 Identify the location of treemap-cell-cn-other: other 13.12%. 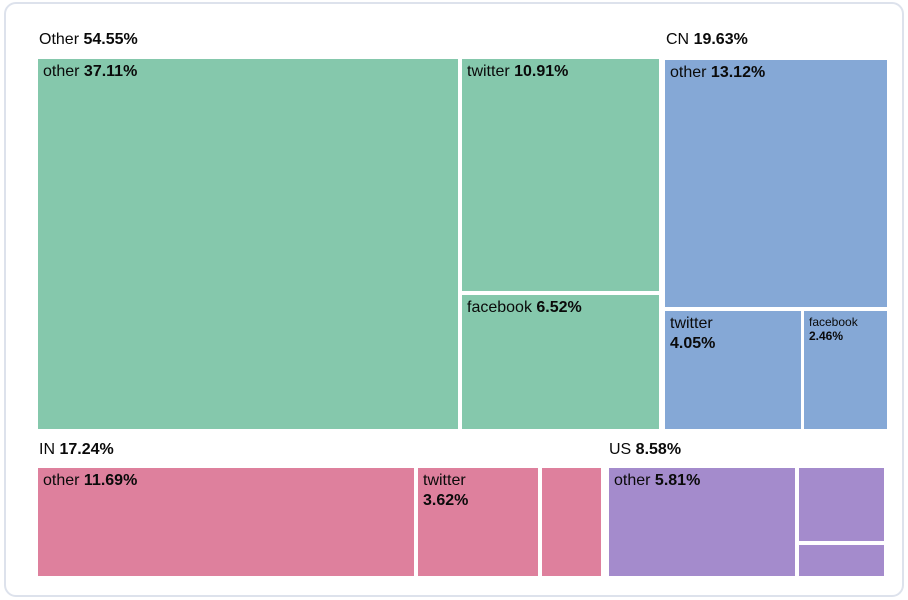
(776, 183).